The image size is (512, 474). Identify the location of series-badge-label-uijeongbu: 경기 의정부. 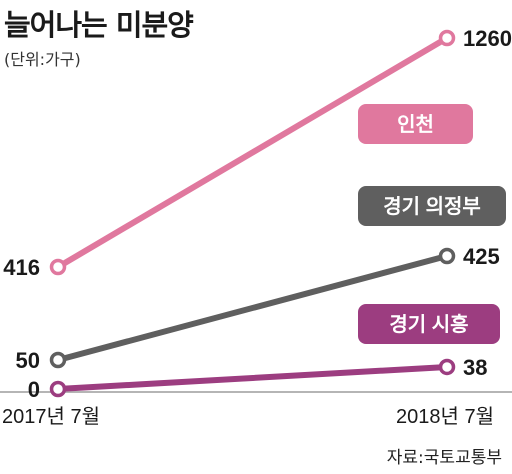
(432, 206).